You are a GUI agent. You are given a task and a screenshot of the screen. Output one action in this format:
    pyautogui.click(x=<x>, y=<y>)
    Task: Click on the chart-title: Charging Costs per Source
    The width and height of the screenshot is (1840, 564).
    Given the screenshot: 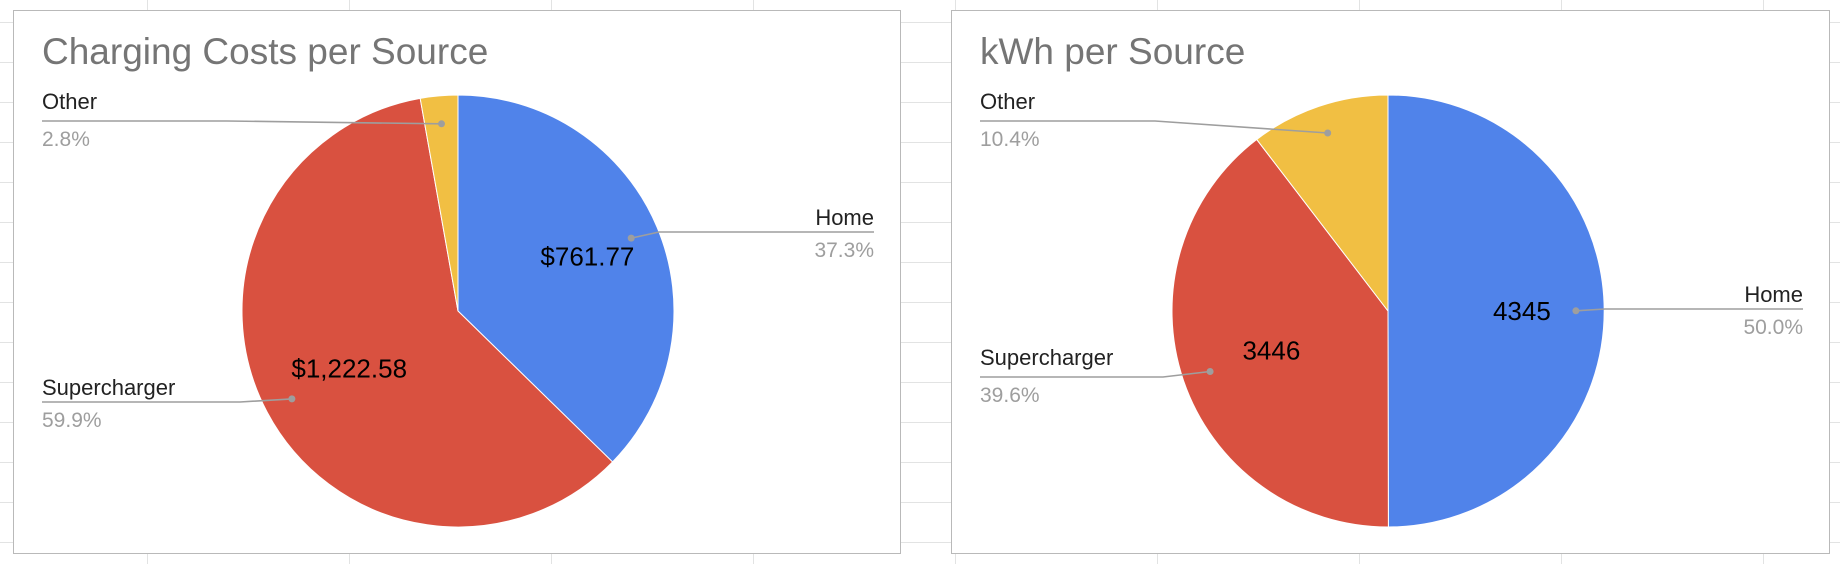 What is the action you would take?
    pyautogui.click(x=265, y=51)
    